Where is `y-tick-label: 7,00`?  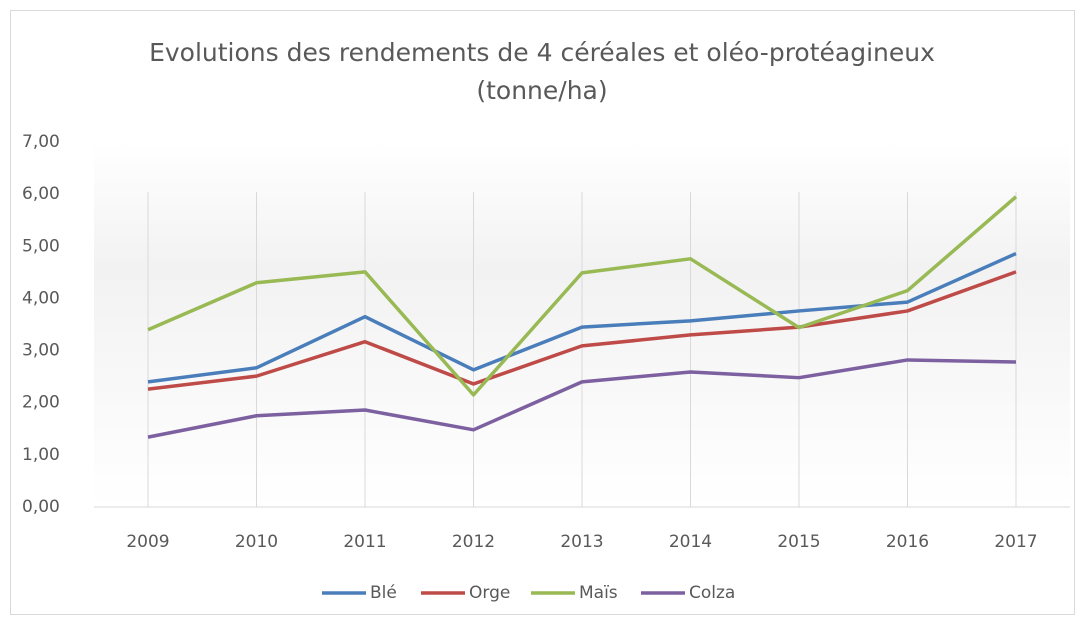 y-tick-label: 7,00 is located at coordinates (41, 142).